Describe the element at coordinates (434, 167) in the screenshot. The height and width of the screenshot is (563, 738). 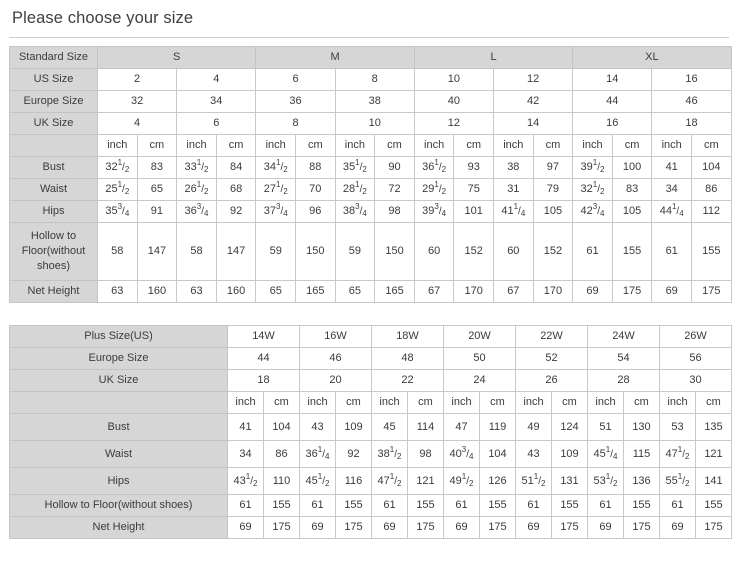
I see `bust-inch: 361/2` at that location.